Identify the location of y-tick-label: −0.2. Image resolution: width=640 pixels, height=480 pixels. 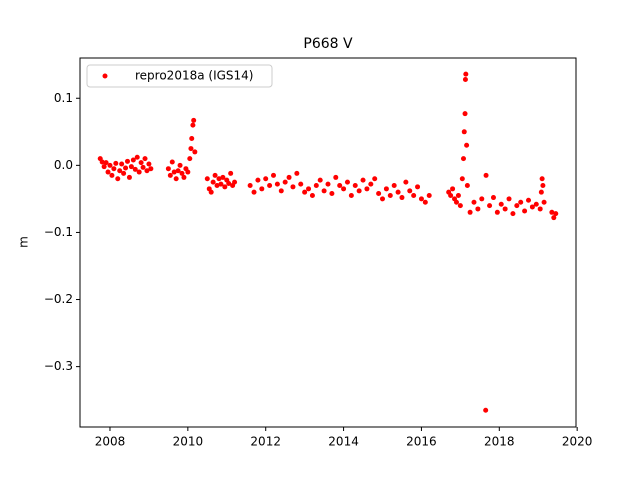
(58, 299).